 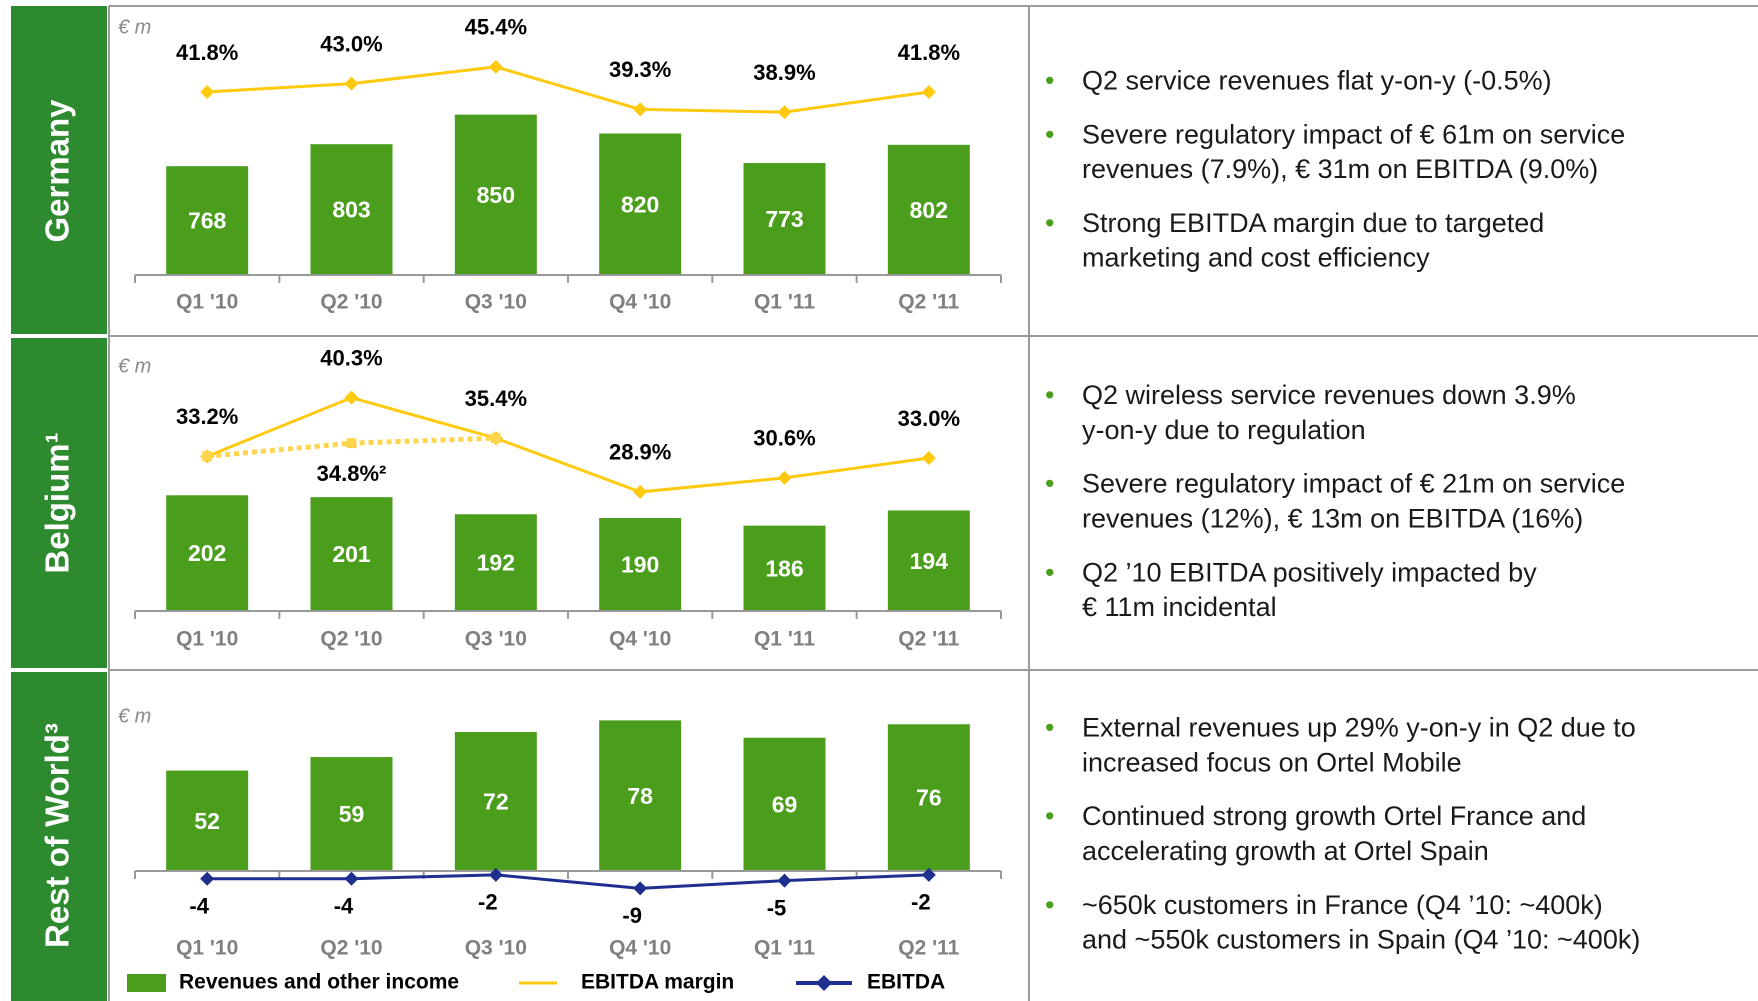 What do you see at coordinates (57, 835) in the screenshot?
I see `section-label: Rest of World³` at bounding box center [57, 835].